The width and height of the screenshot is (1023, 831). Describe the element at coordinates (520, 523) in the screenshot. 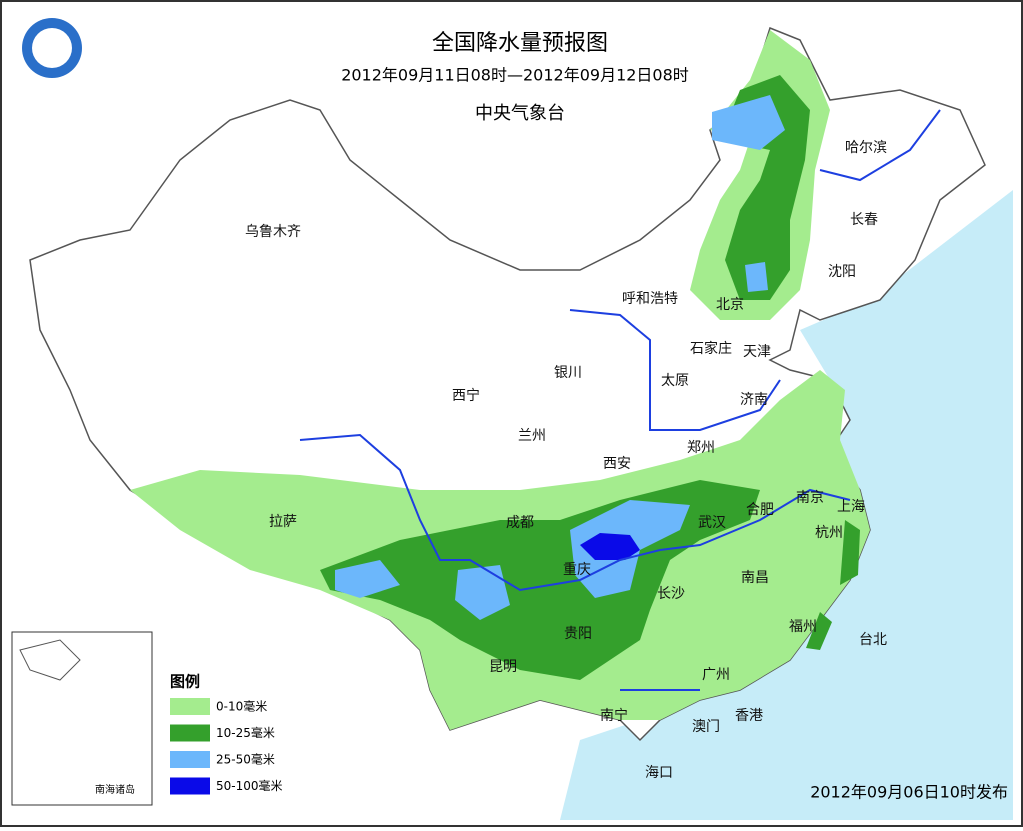

I see `city-label: 成都` at that location.